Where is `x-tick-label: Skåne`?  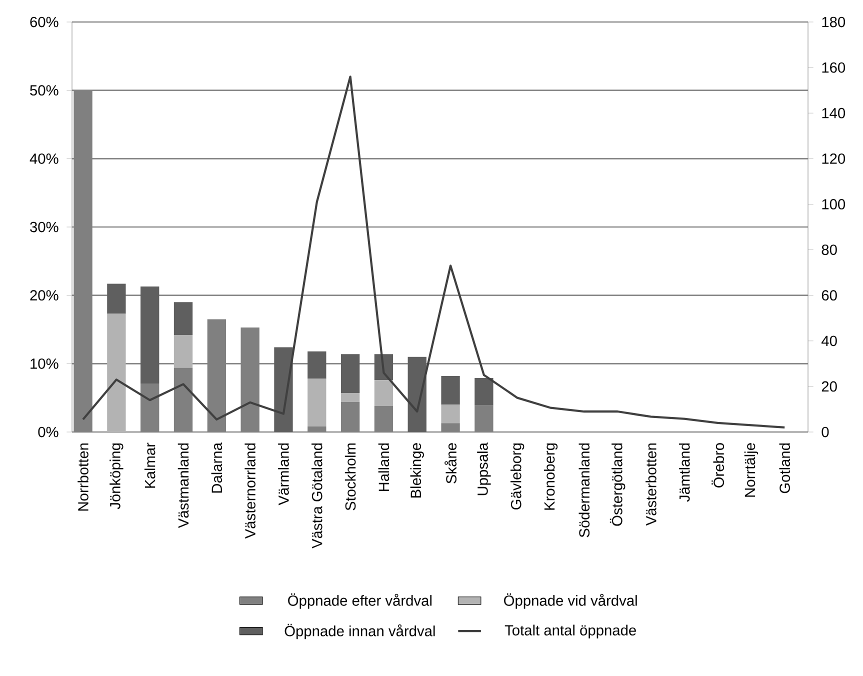
x-tick-label: Skåne is located at coordinates (450, 463).